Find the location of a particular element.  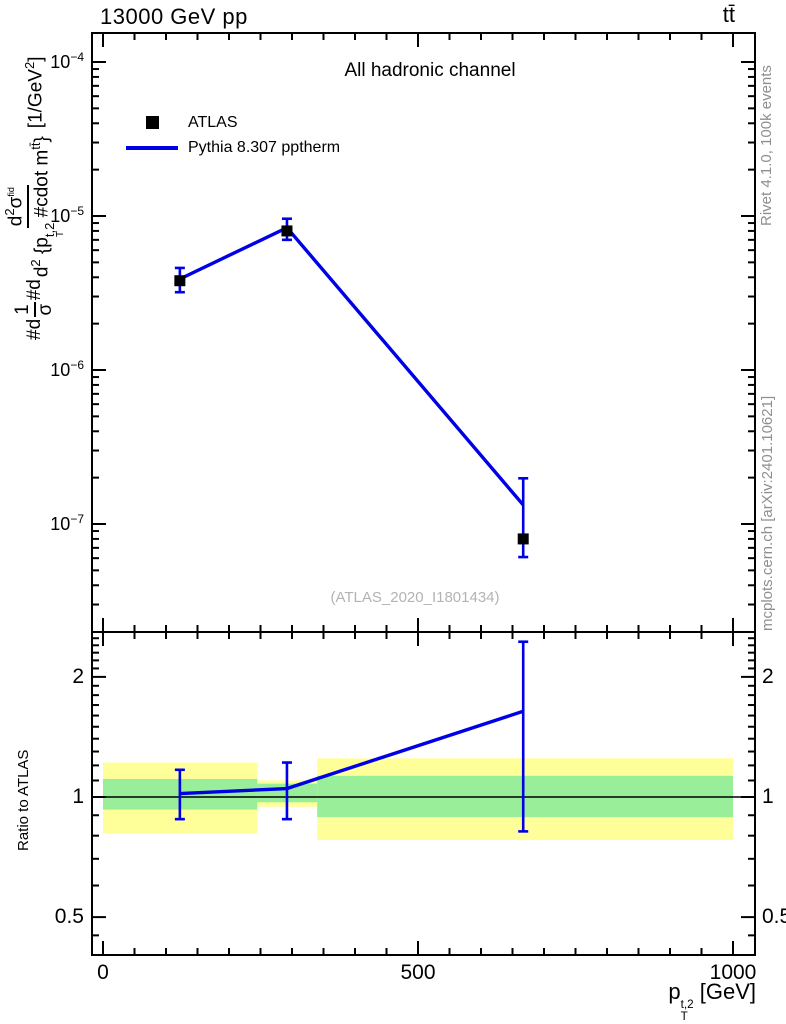

ylabel-term1: #d is located at coordinates (34, 329).